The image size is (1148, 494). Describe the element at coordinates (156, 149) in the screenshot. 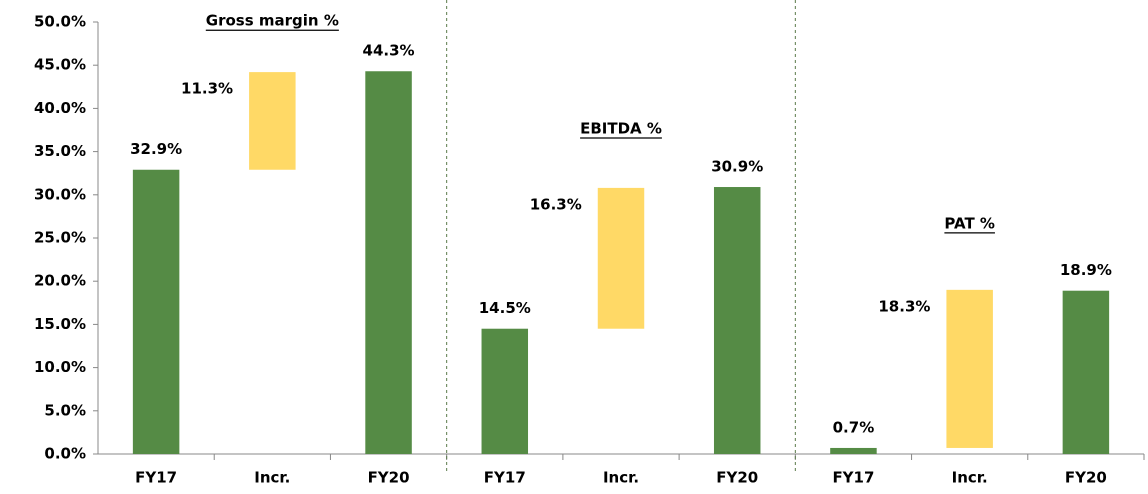

I see `value-label: 32.9%` at that location.